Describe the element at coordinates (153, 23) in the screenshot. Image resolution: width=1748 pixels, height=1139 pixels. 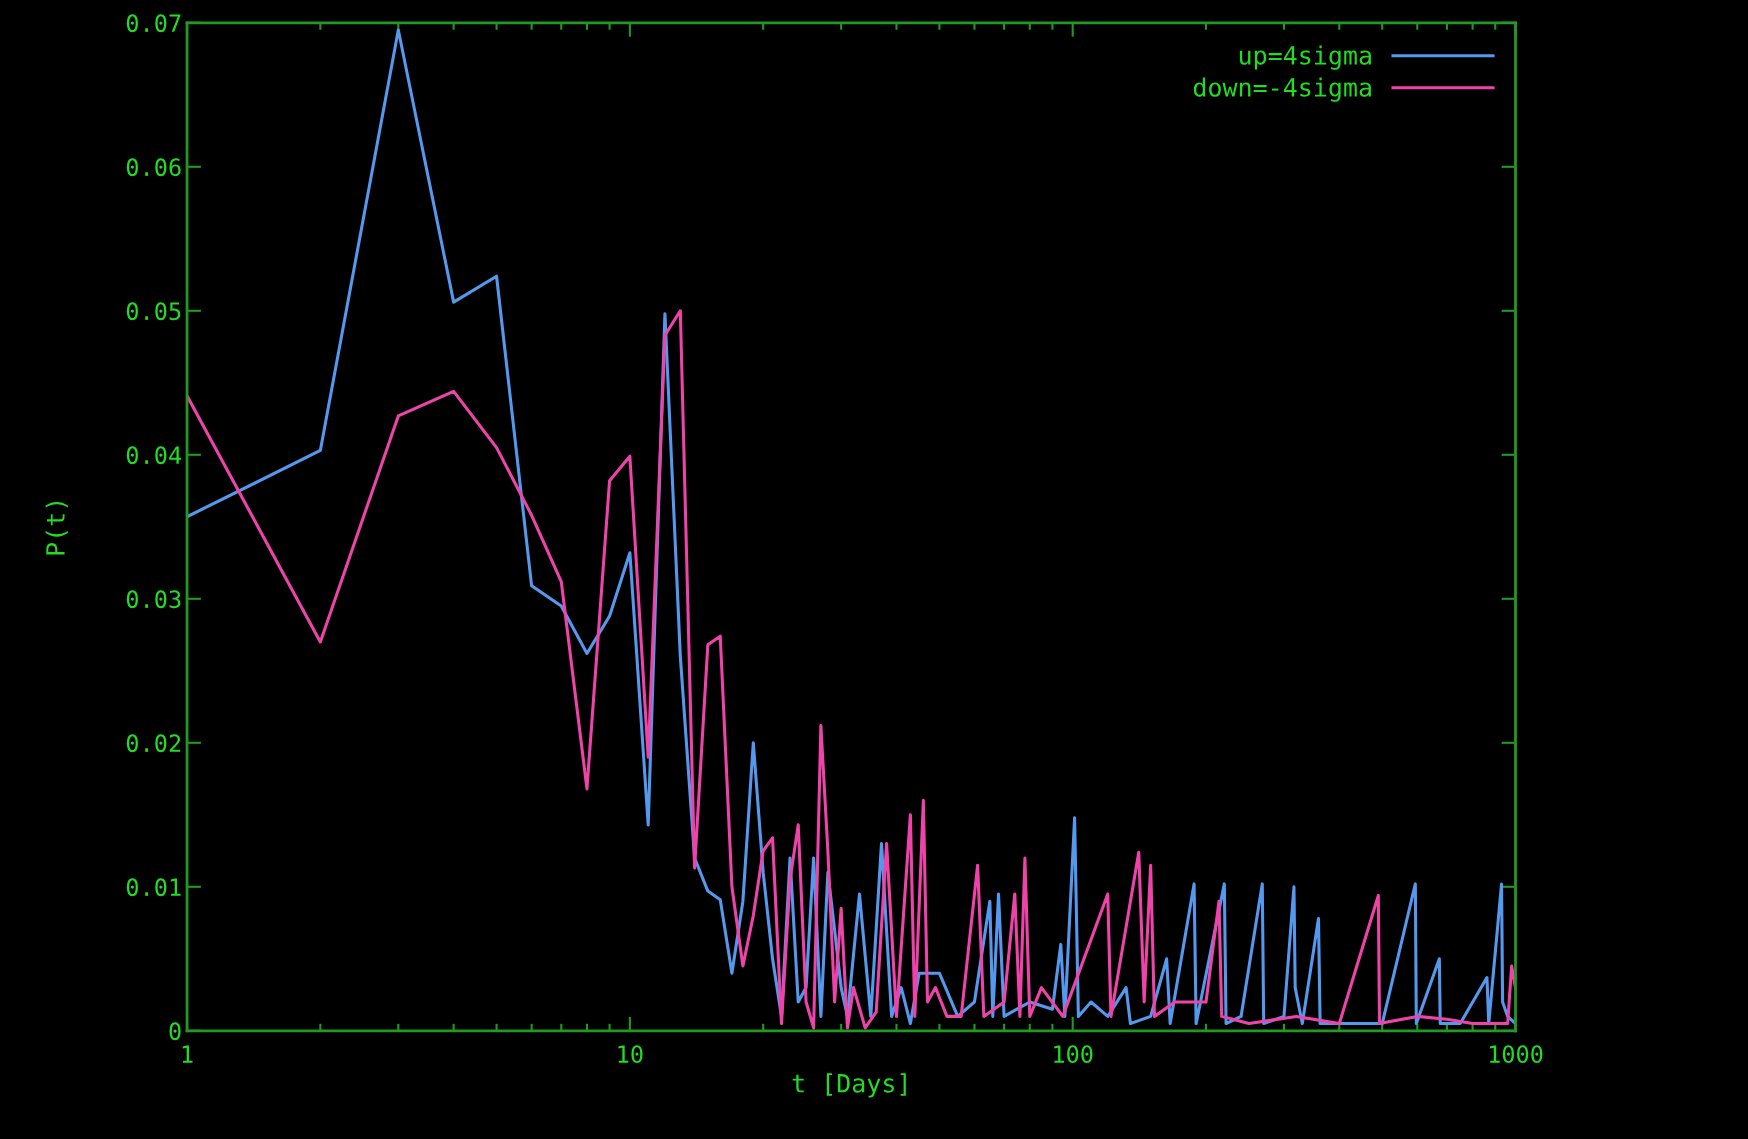
I see `y-tick-label: 0.07` at that location.